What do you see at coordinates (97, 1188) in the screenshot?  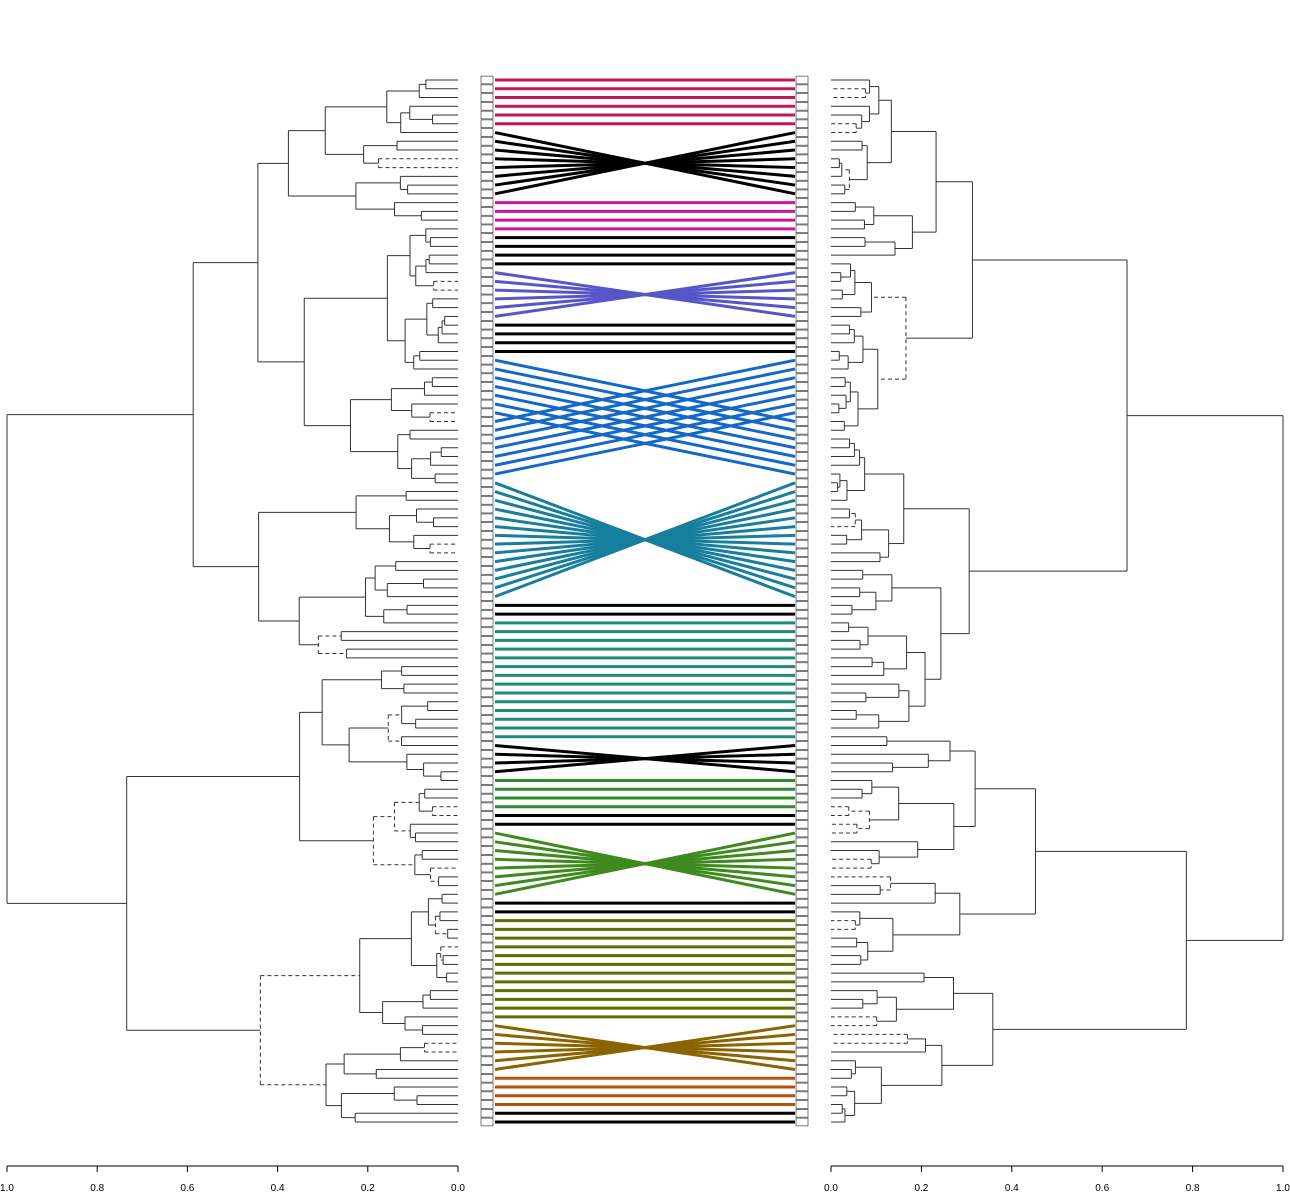 I see `left-axis-tick-label-1: 0.8` at bounding box center [97, 1188].